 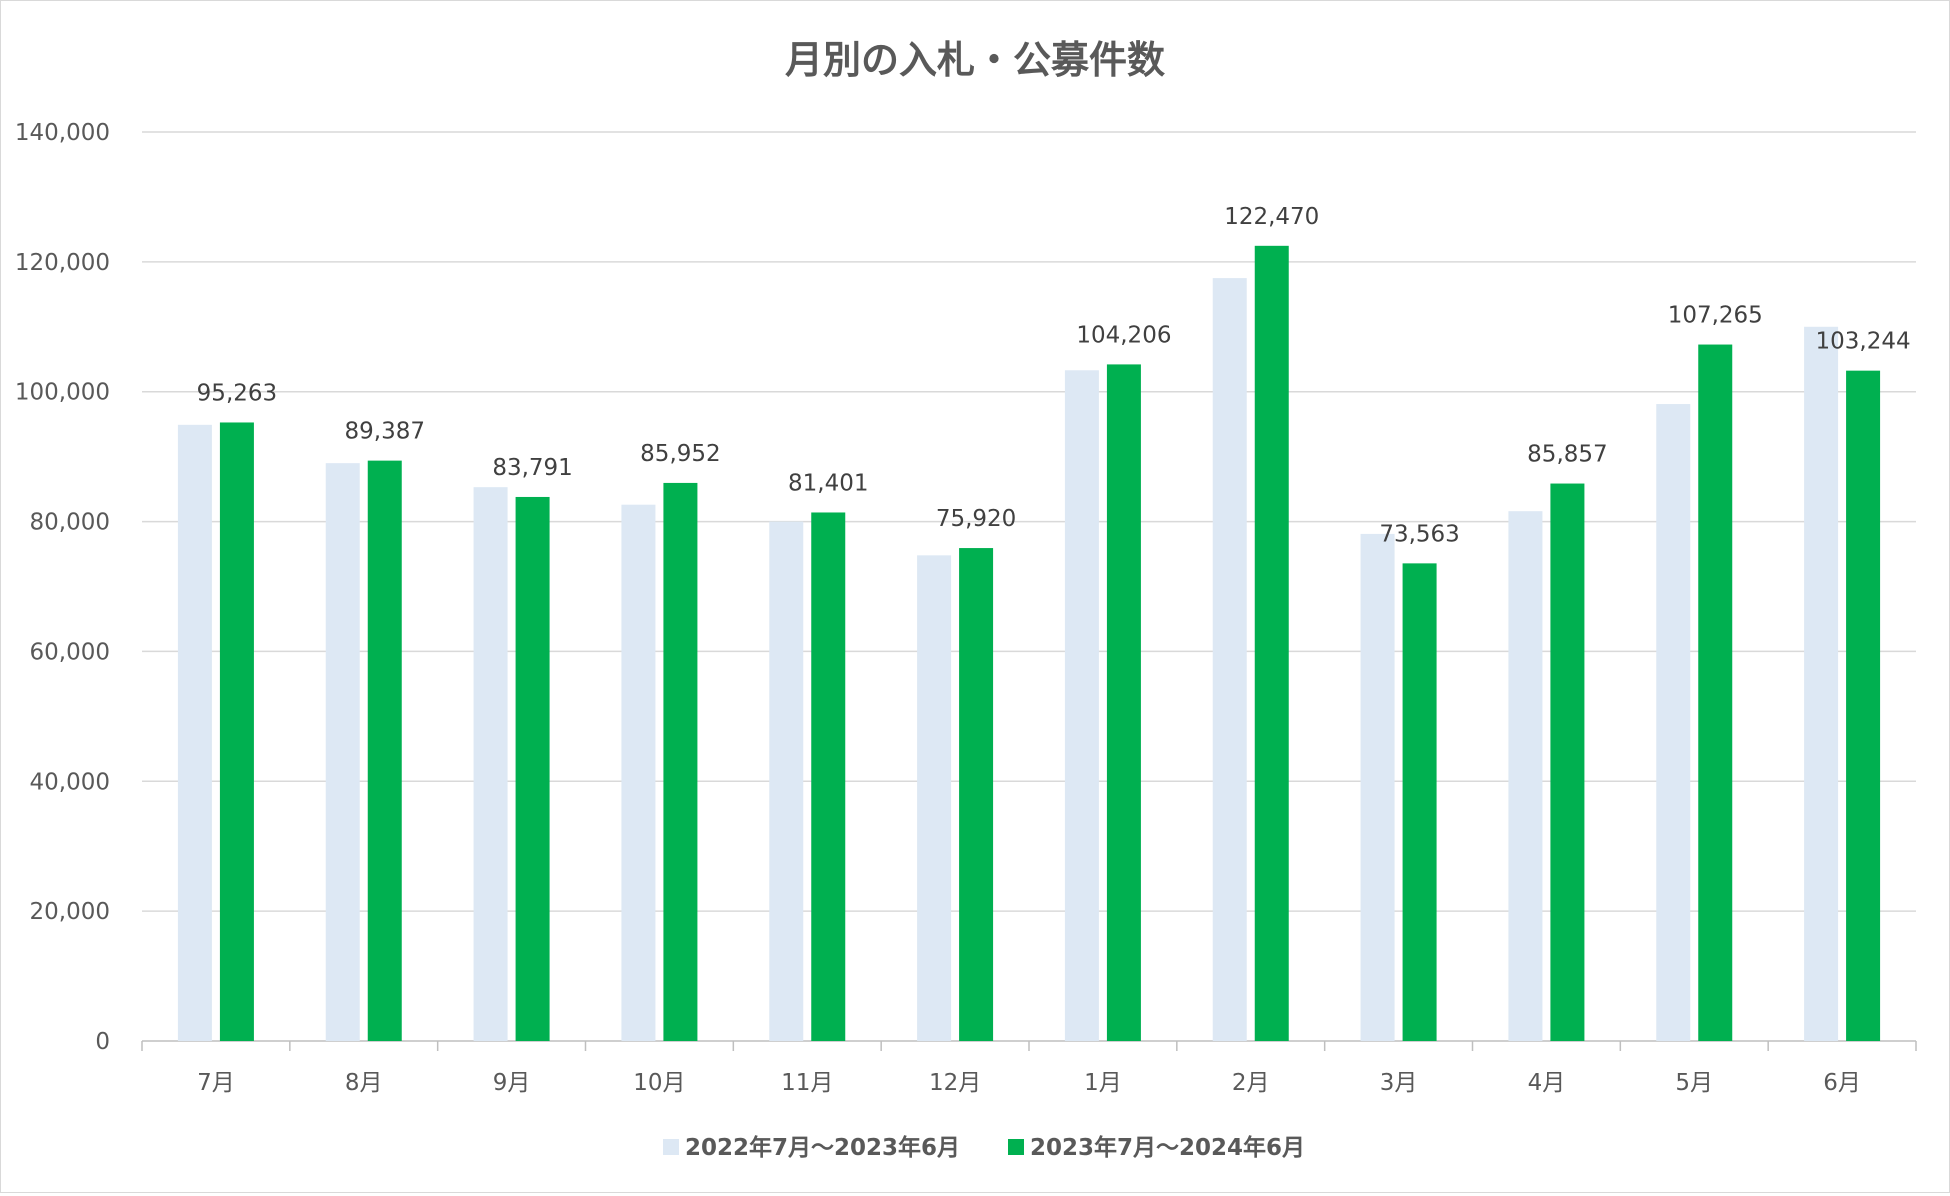 I want to click on x-tick-label: 12月, so click(x=955, y=1083).